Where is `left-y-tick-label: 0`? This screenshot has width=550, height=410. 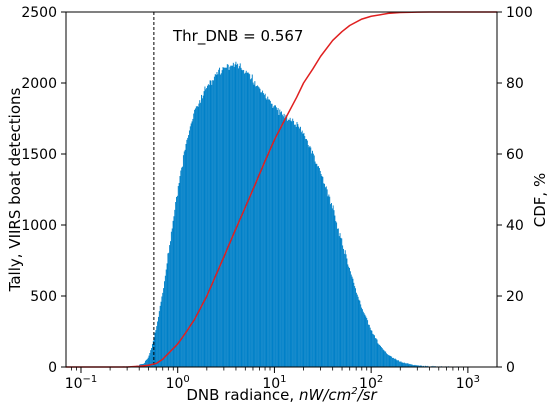 left-y-tick-label: 0 is located at coordinates (52, 368).